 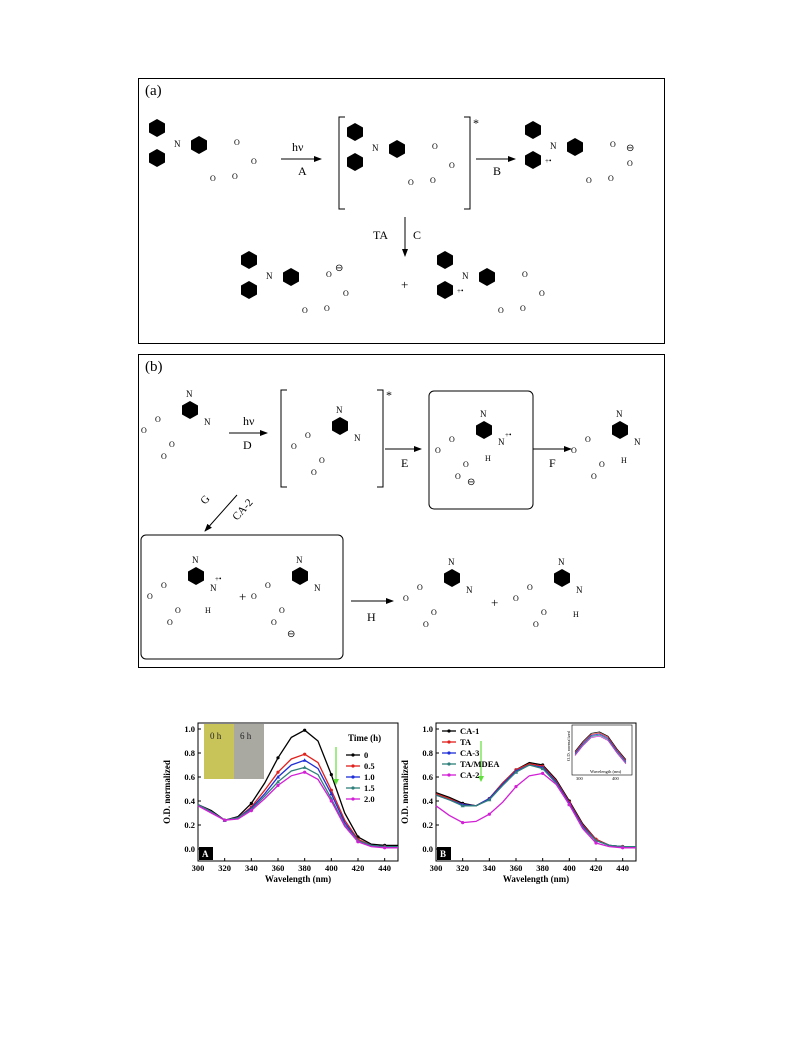 I want to click on hydrogen-label-g: H, so click(x=208, y=610).